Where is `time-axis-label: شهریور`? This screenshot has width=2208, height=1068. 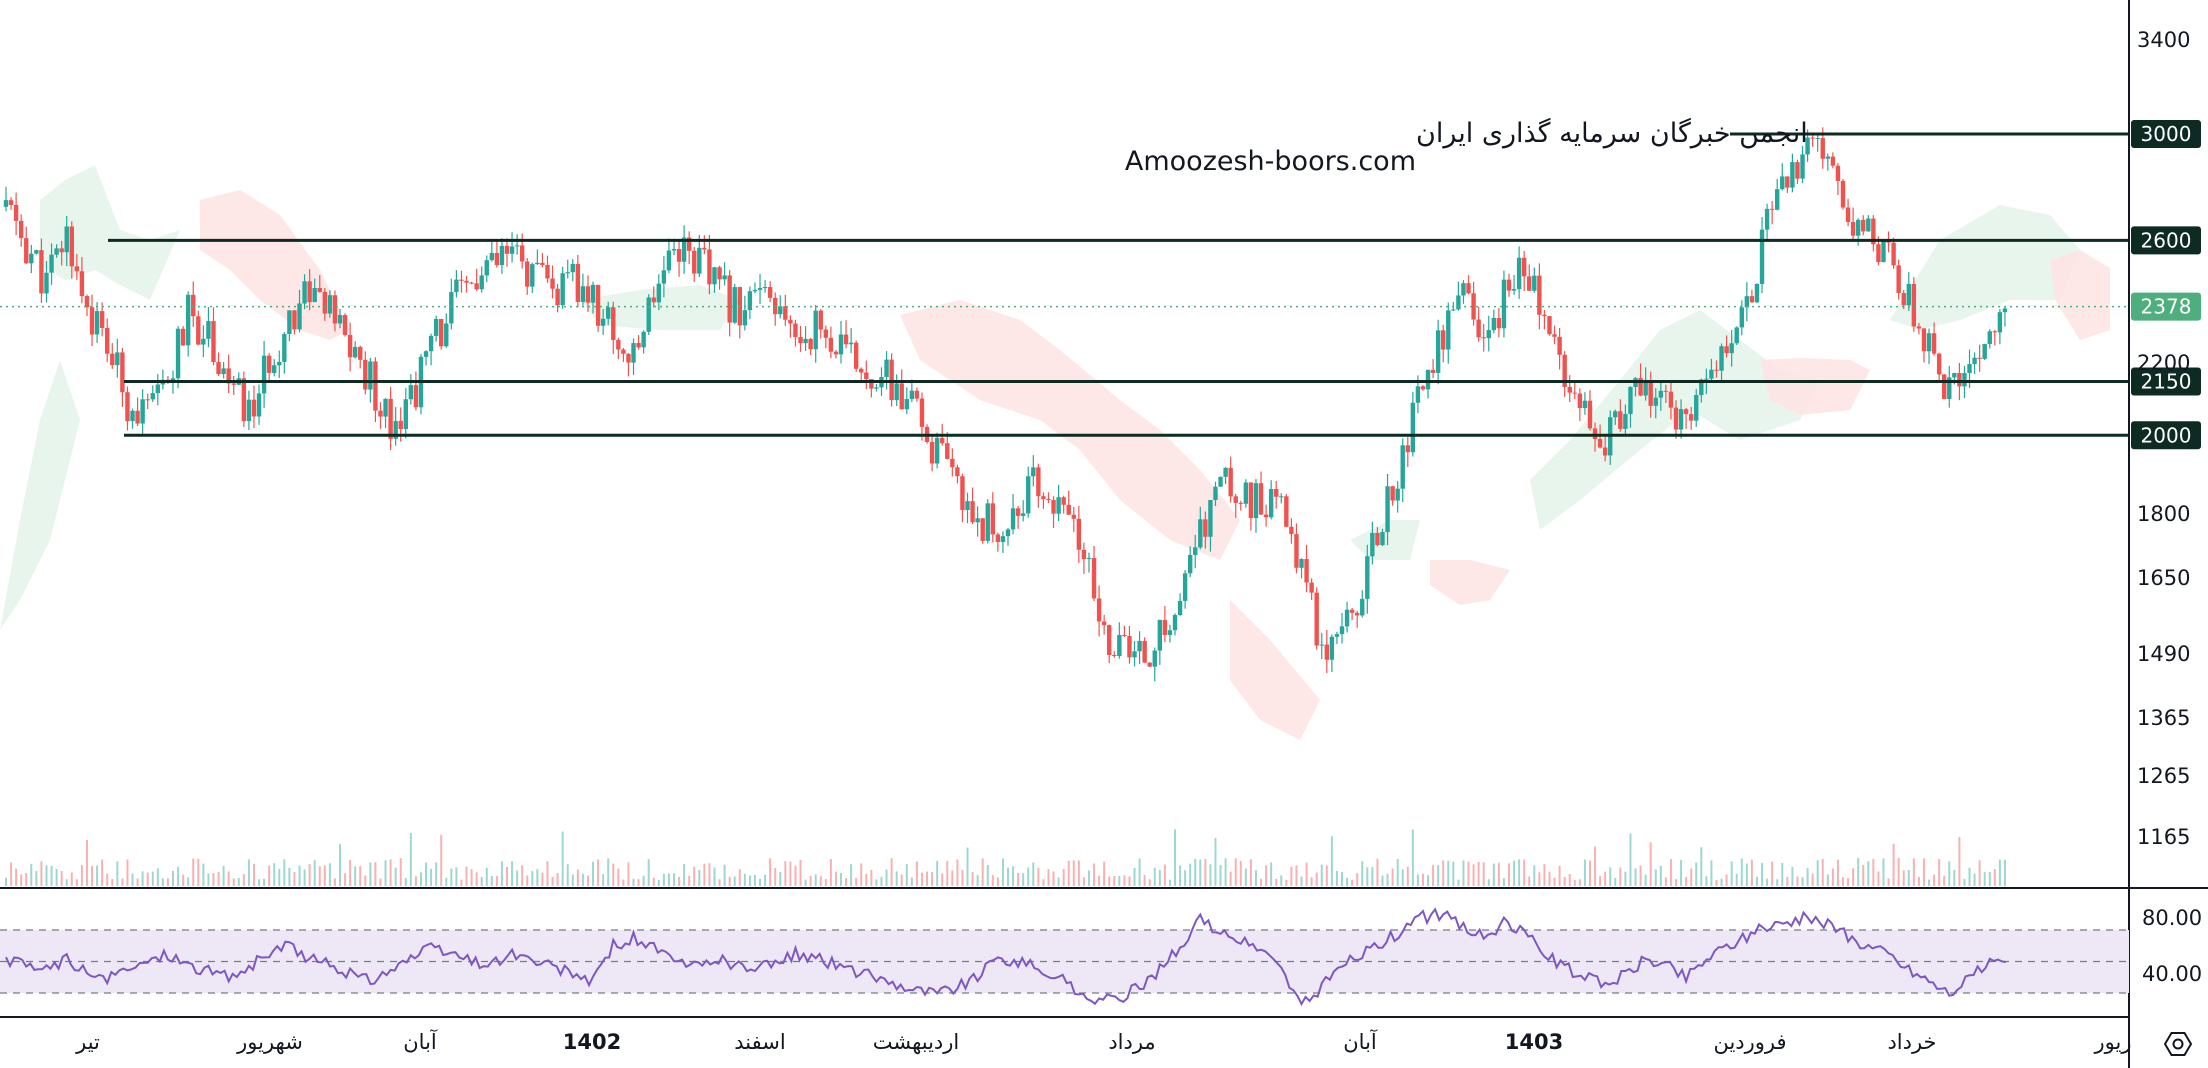 time-axis-label: شهریور is located at coordinates (269, 1042).